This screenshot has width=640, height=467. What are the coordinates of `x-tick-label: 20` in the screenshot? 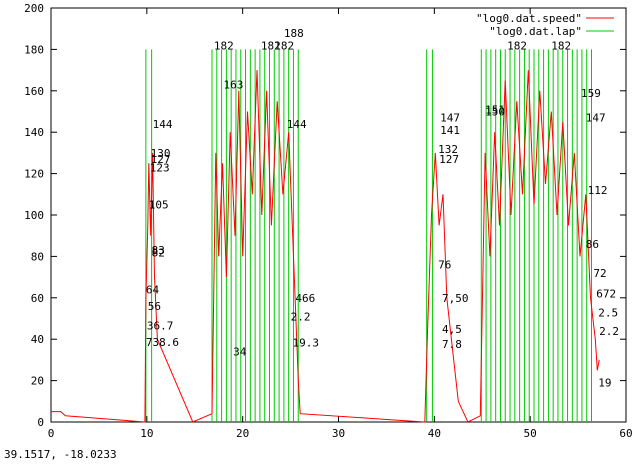 It's located at (242, 433).